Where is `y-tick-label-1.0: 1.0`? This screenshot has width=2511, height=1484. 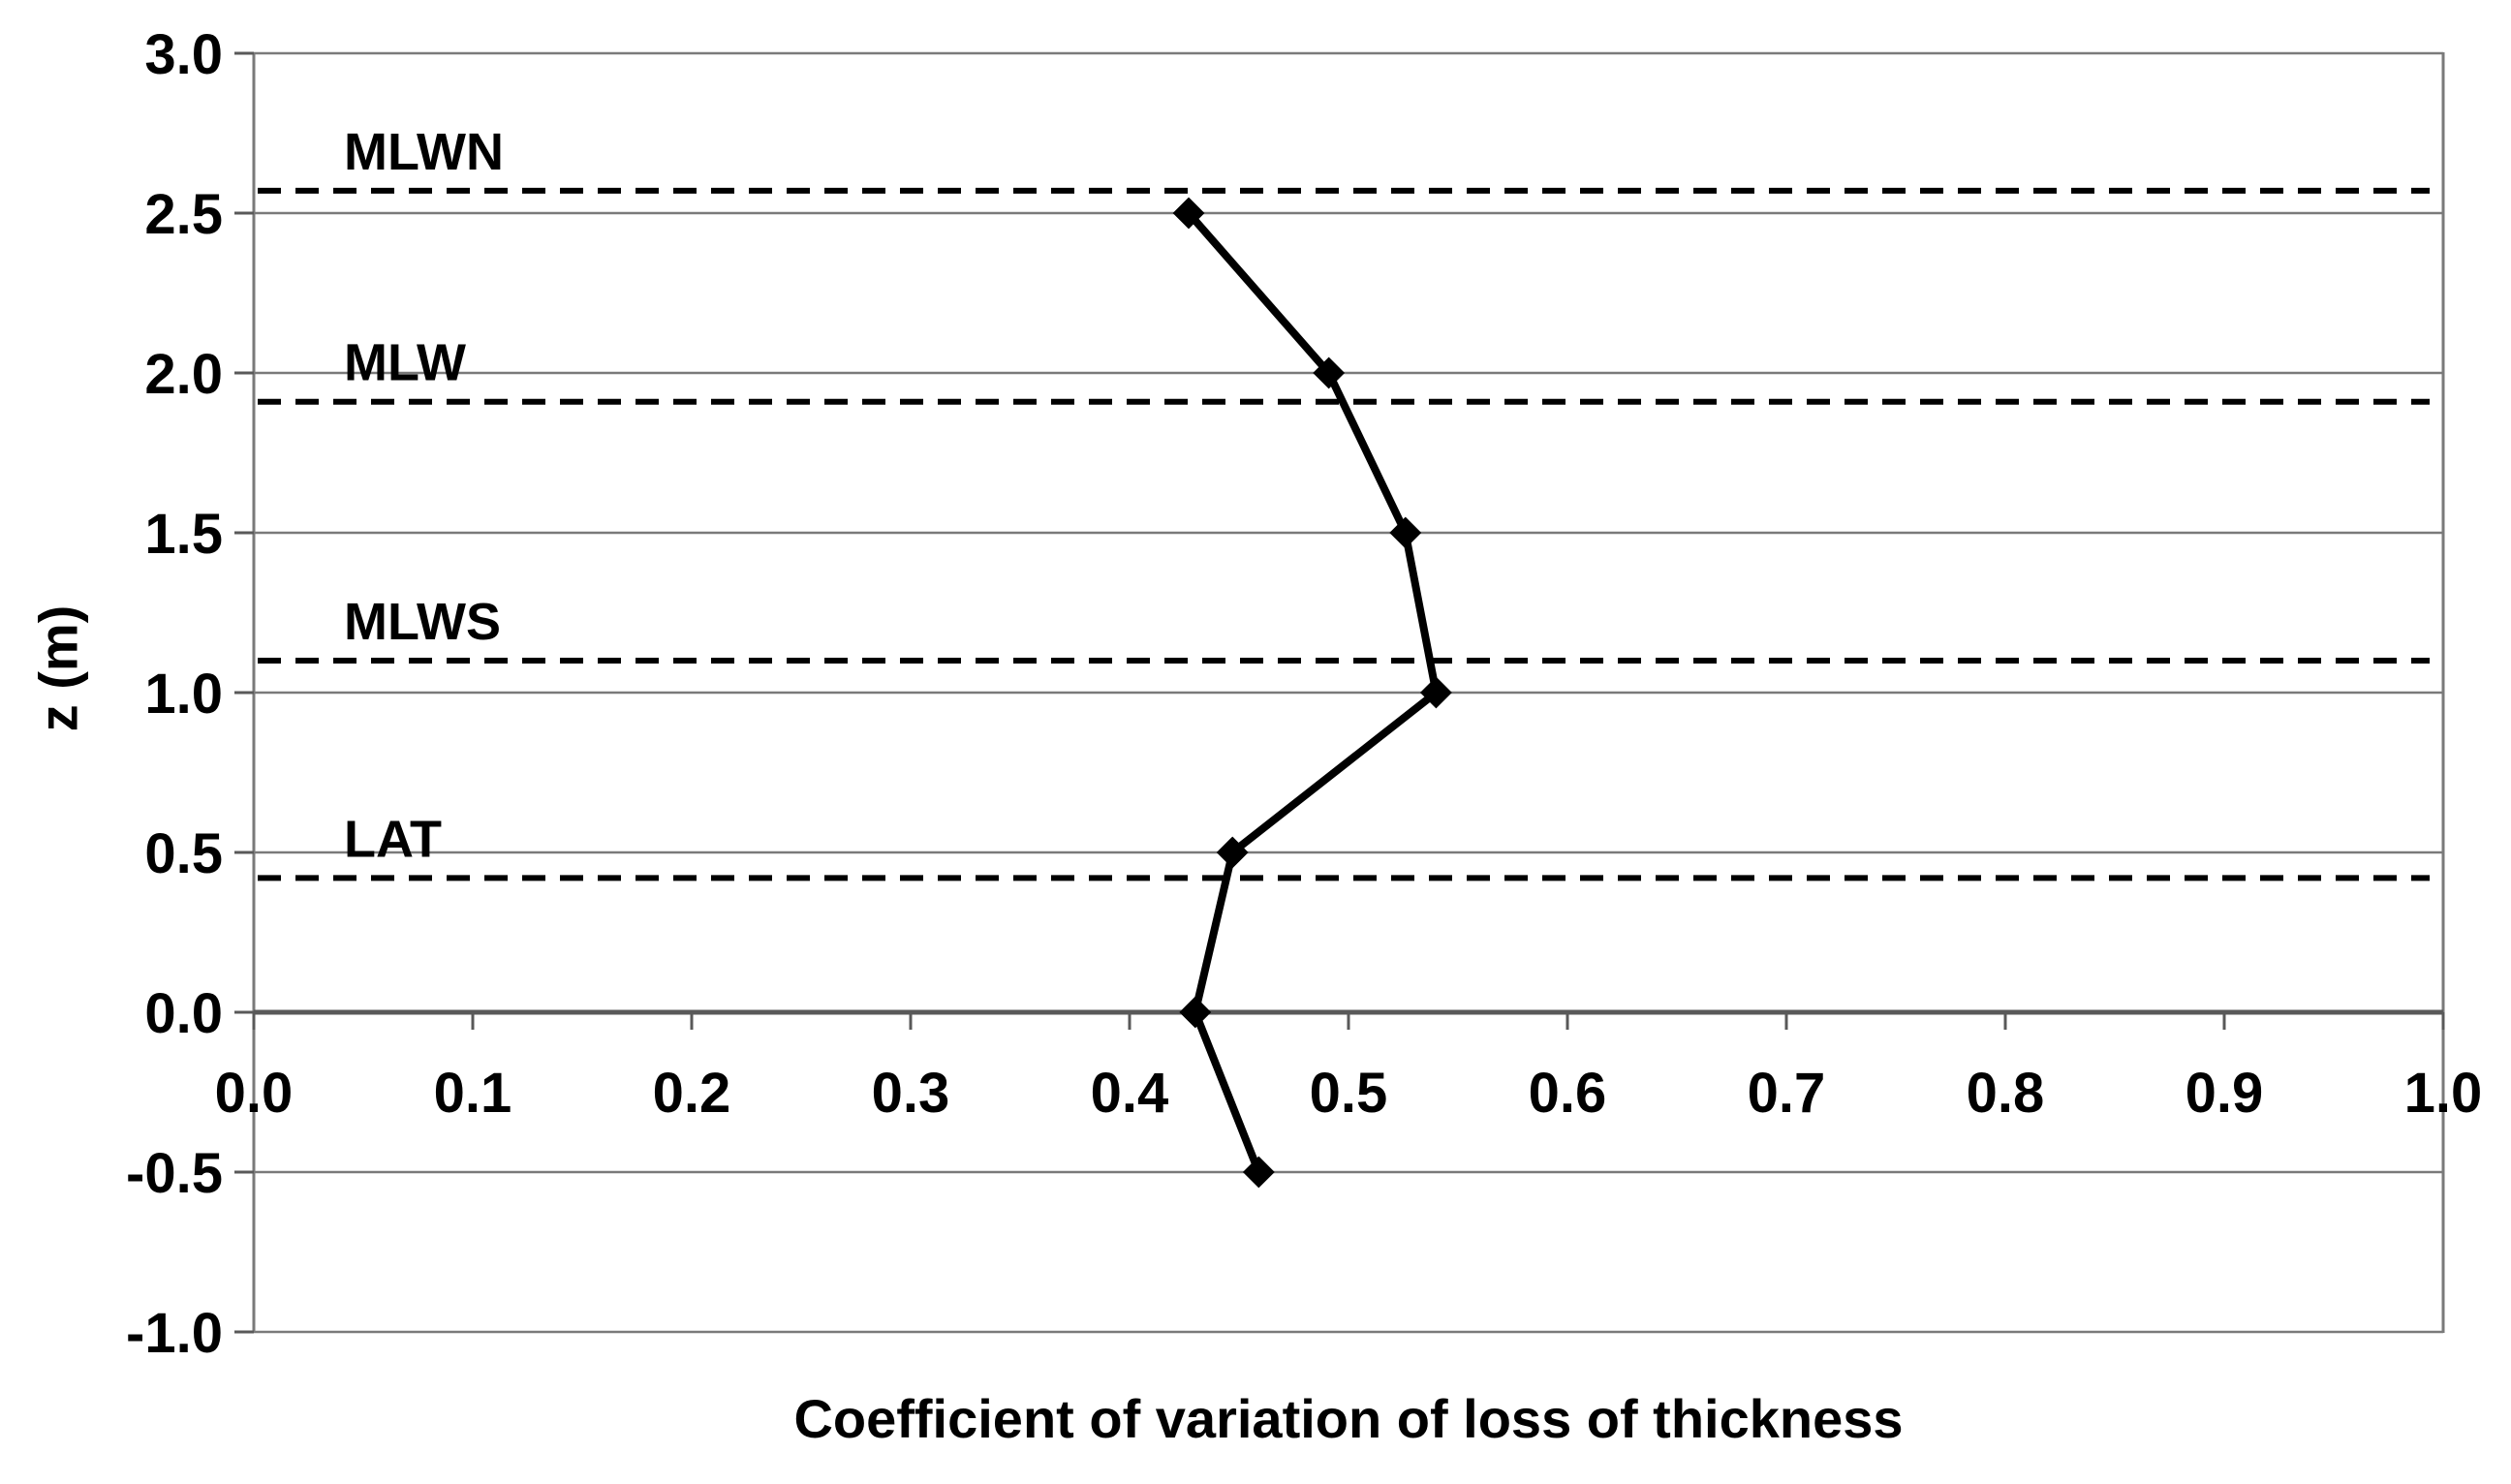
y-tick-label-1.0: 1.0 is located at coordinates (183, 694).